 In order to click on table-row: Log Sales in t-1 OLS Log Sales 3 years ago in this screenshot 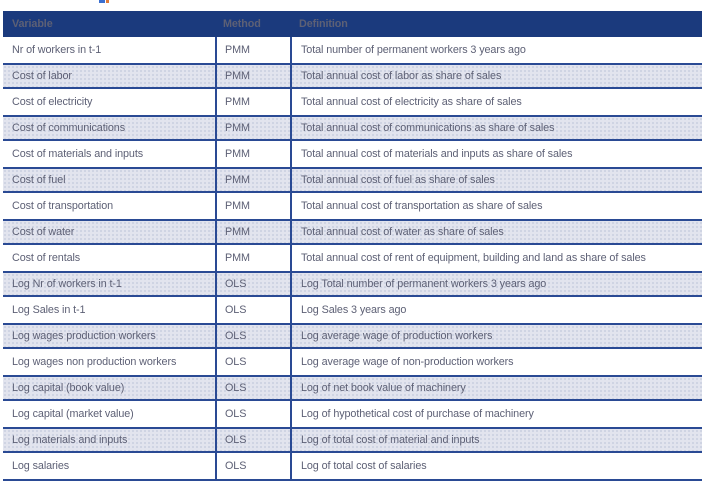, I will do `click(352, 310)`.